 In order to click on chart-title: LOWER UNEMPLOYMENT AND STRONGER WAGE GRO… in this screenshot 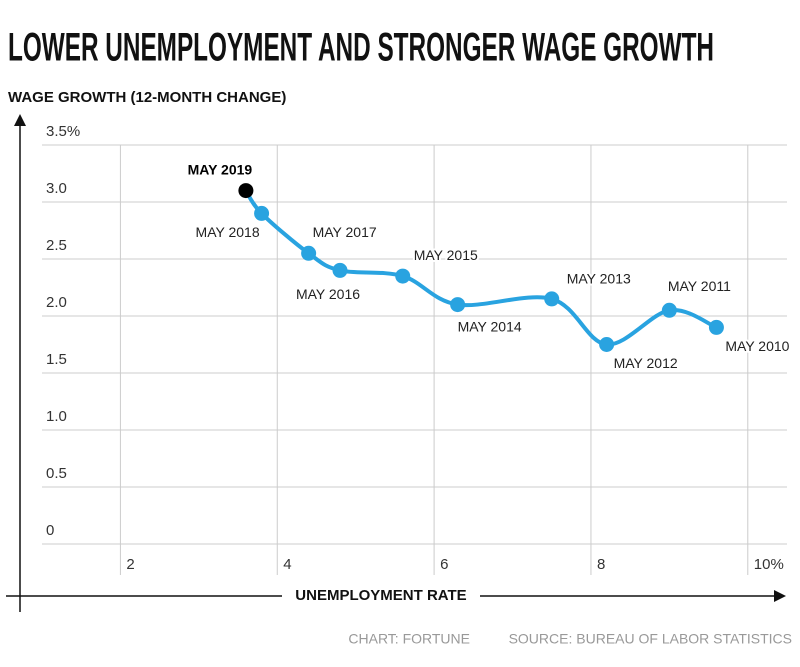, I will do `click(361, 48)`.